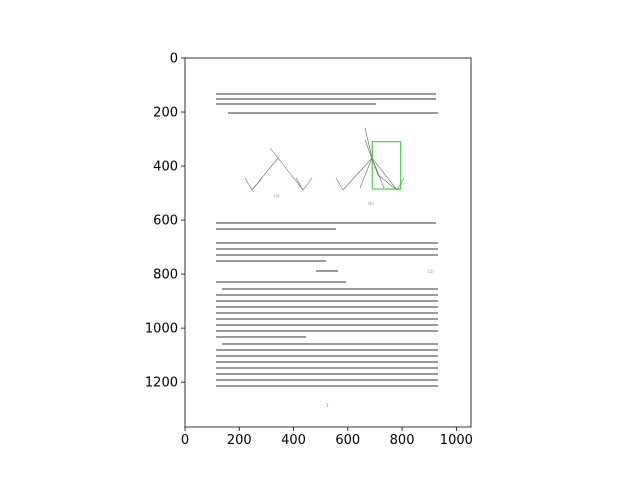 The width and height of the screenshot is (640, 480). Describe the element at coordinates (327, 334) in the screenshot. I see `paragraph-lower` at that location.